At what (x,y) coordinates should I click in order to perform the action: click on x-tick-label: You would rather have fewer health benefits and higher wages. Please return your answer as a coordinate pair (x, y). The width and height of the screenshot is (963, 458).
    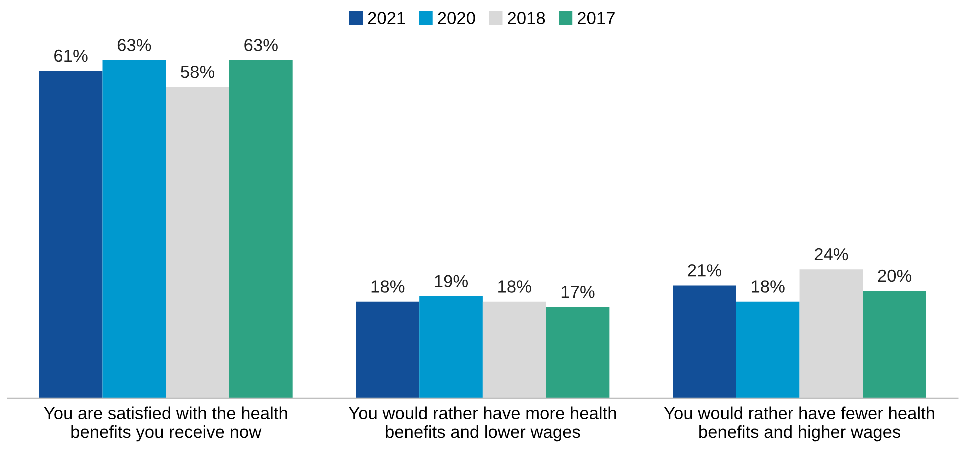
    Looking at the image, I should click on (799, 424).